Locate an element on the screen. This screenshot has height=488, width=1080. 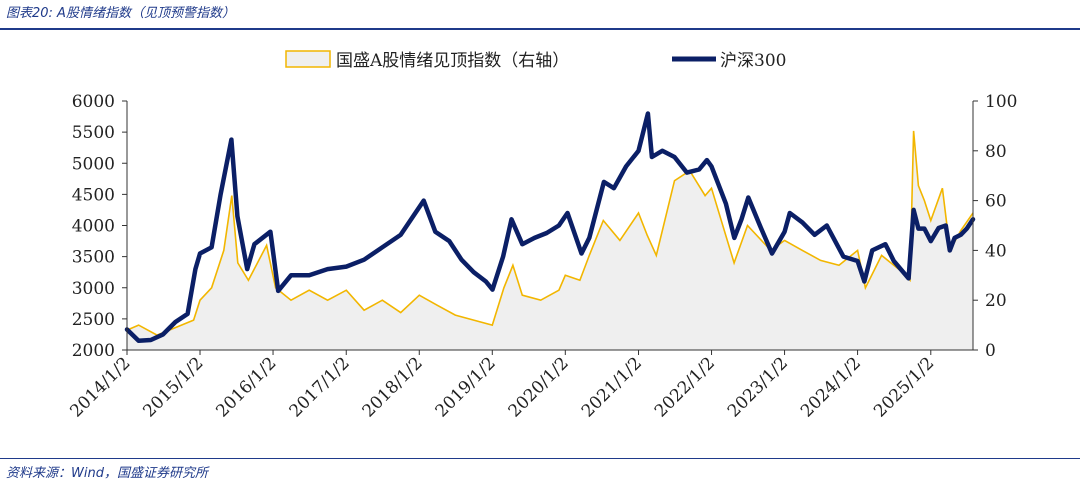
y-left-tick-label: 5000 is located at coordinates (93, 164).